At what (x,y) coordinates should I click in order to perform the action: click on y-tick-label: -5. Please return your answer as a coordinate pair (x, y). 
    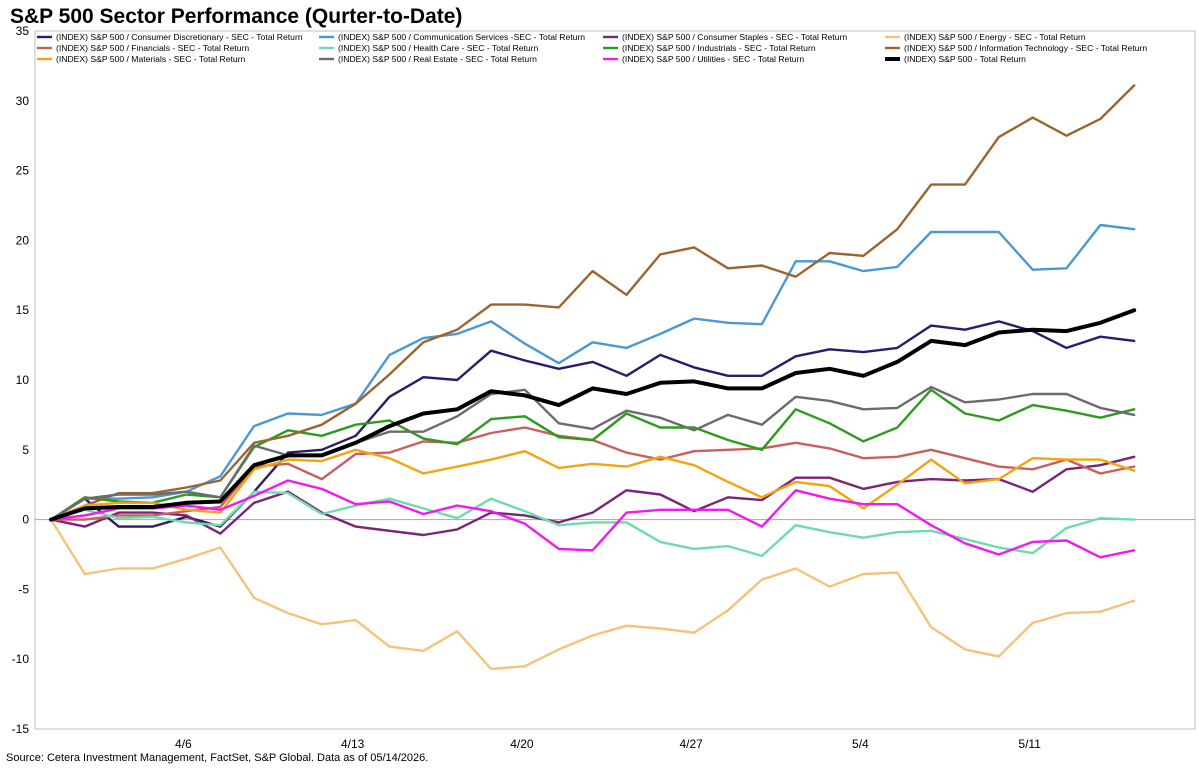
    Looking at the image, I should click on (23, 589).